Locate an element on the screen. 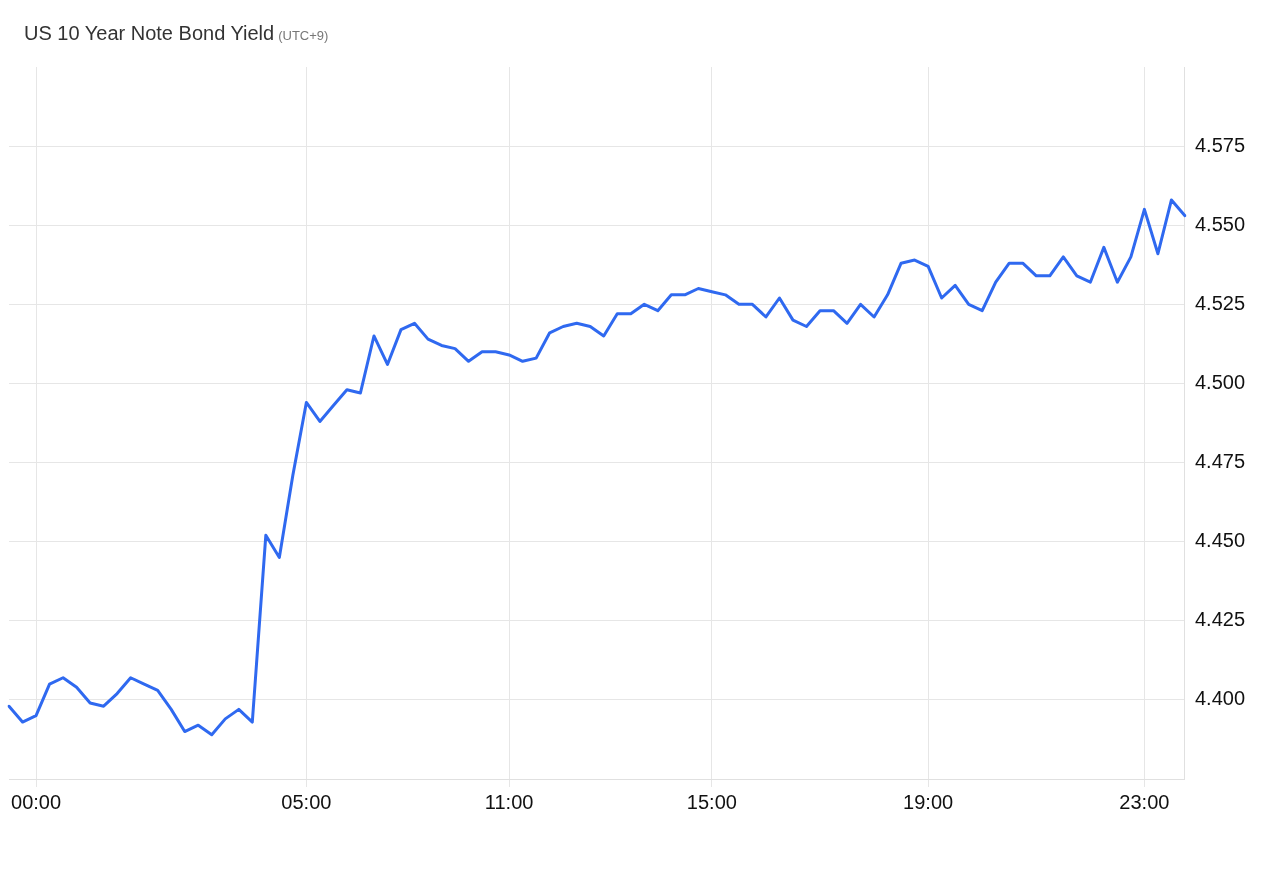  x-tick-label: 05:00 is located at coordinates (306, 801).